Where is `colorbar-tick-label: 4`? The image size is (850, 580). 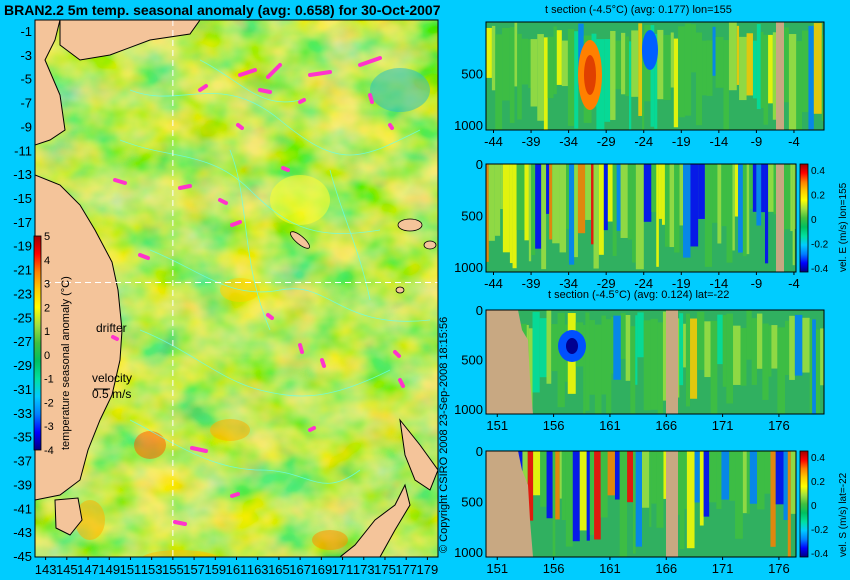
colorbar-tick-label: 4 is located at coordinates (47, 261).